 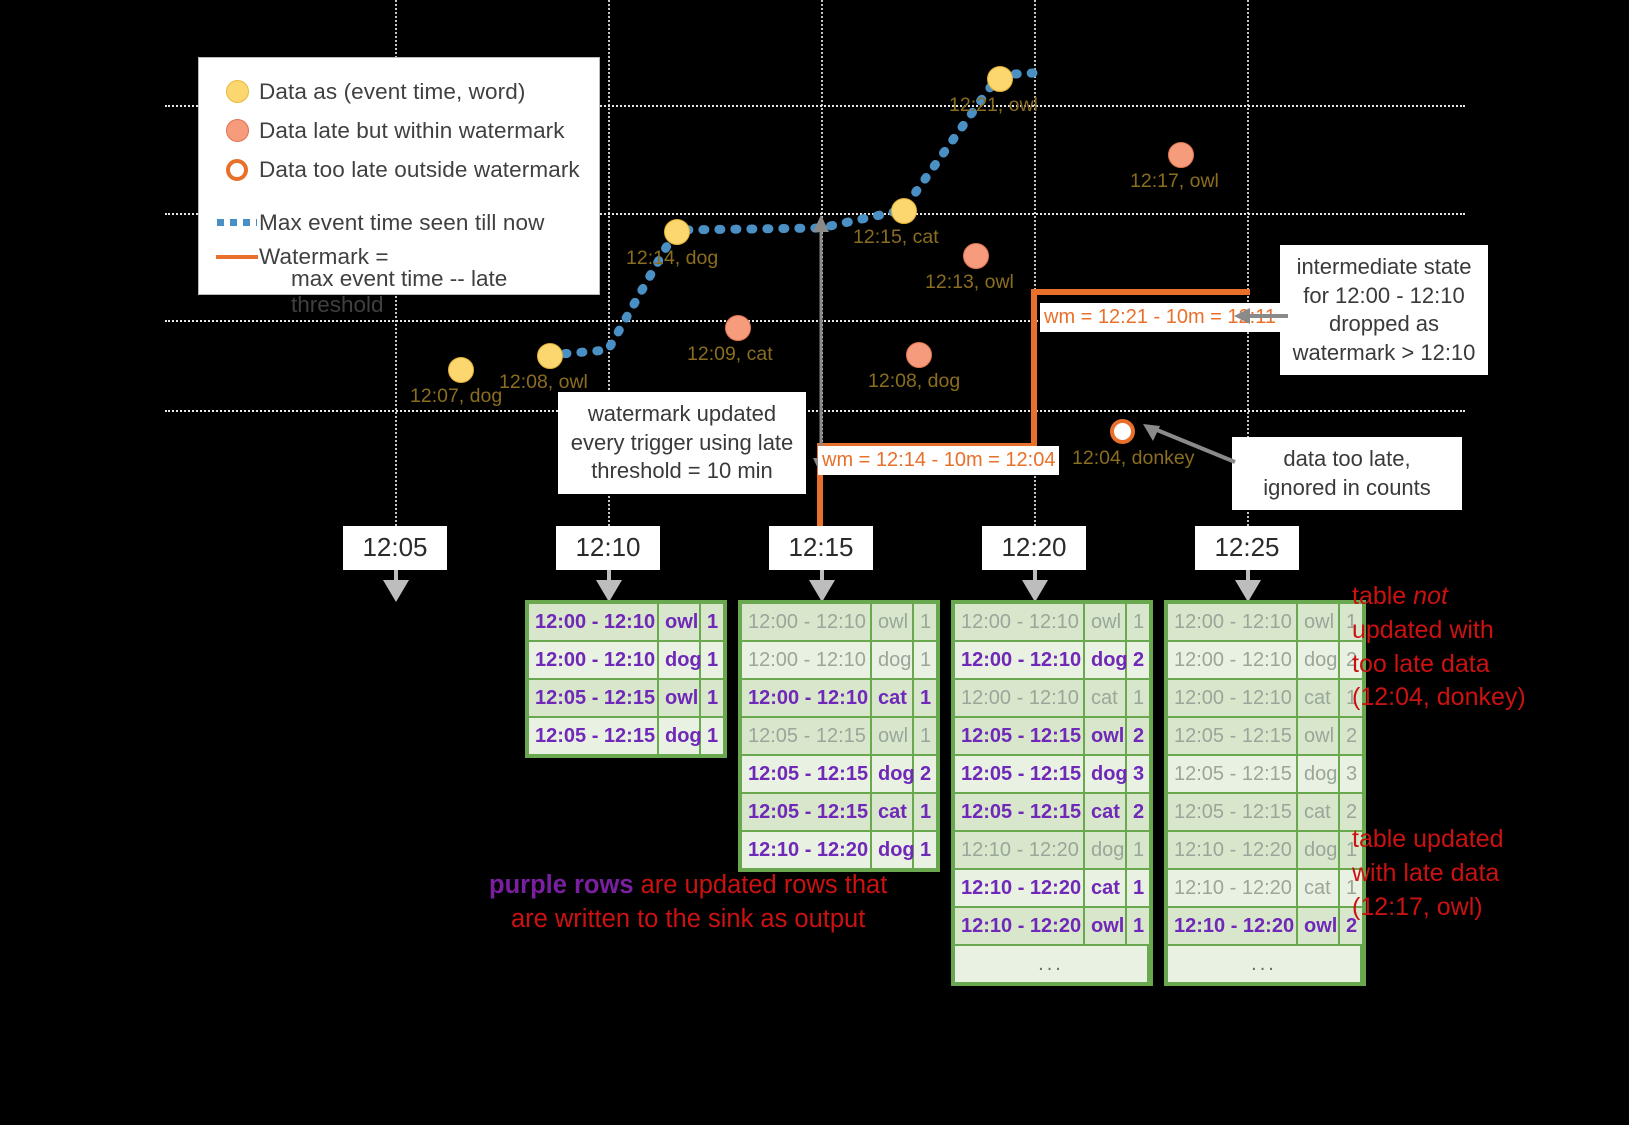 What do you see at coordinates (677, 232) in the screenshot?
I see `data-point-ontime` at bounding box center [677, 232].